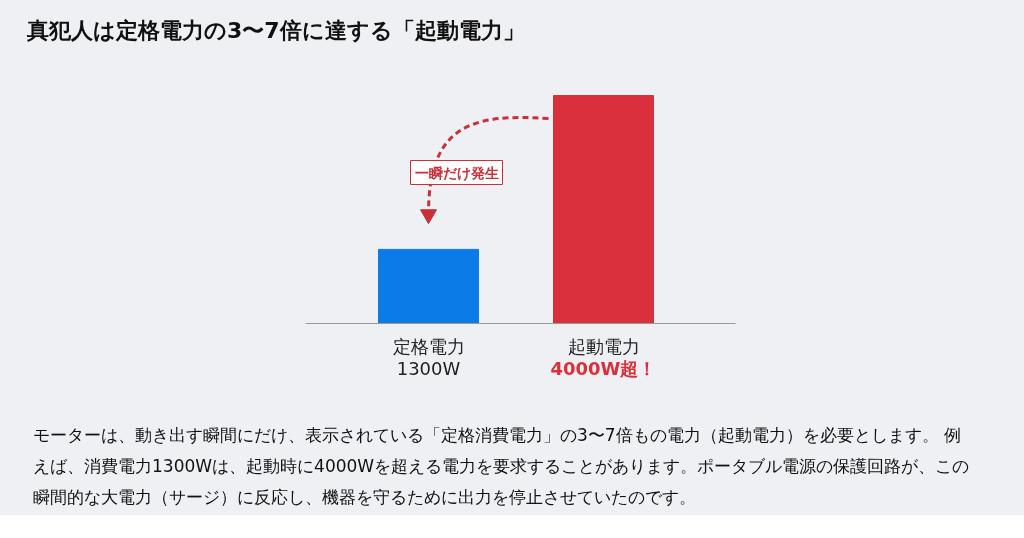  Describe the element at coordinates (456, 172) in the screenshot. I see `annotation: 一瞬だけ発生` at that location.